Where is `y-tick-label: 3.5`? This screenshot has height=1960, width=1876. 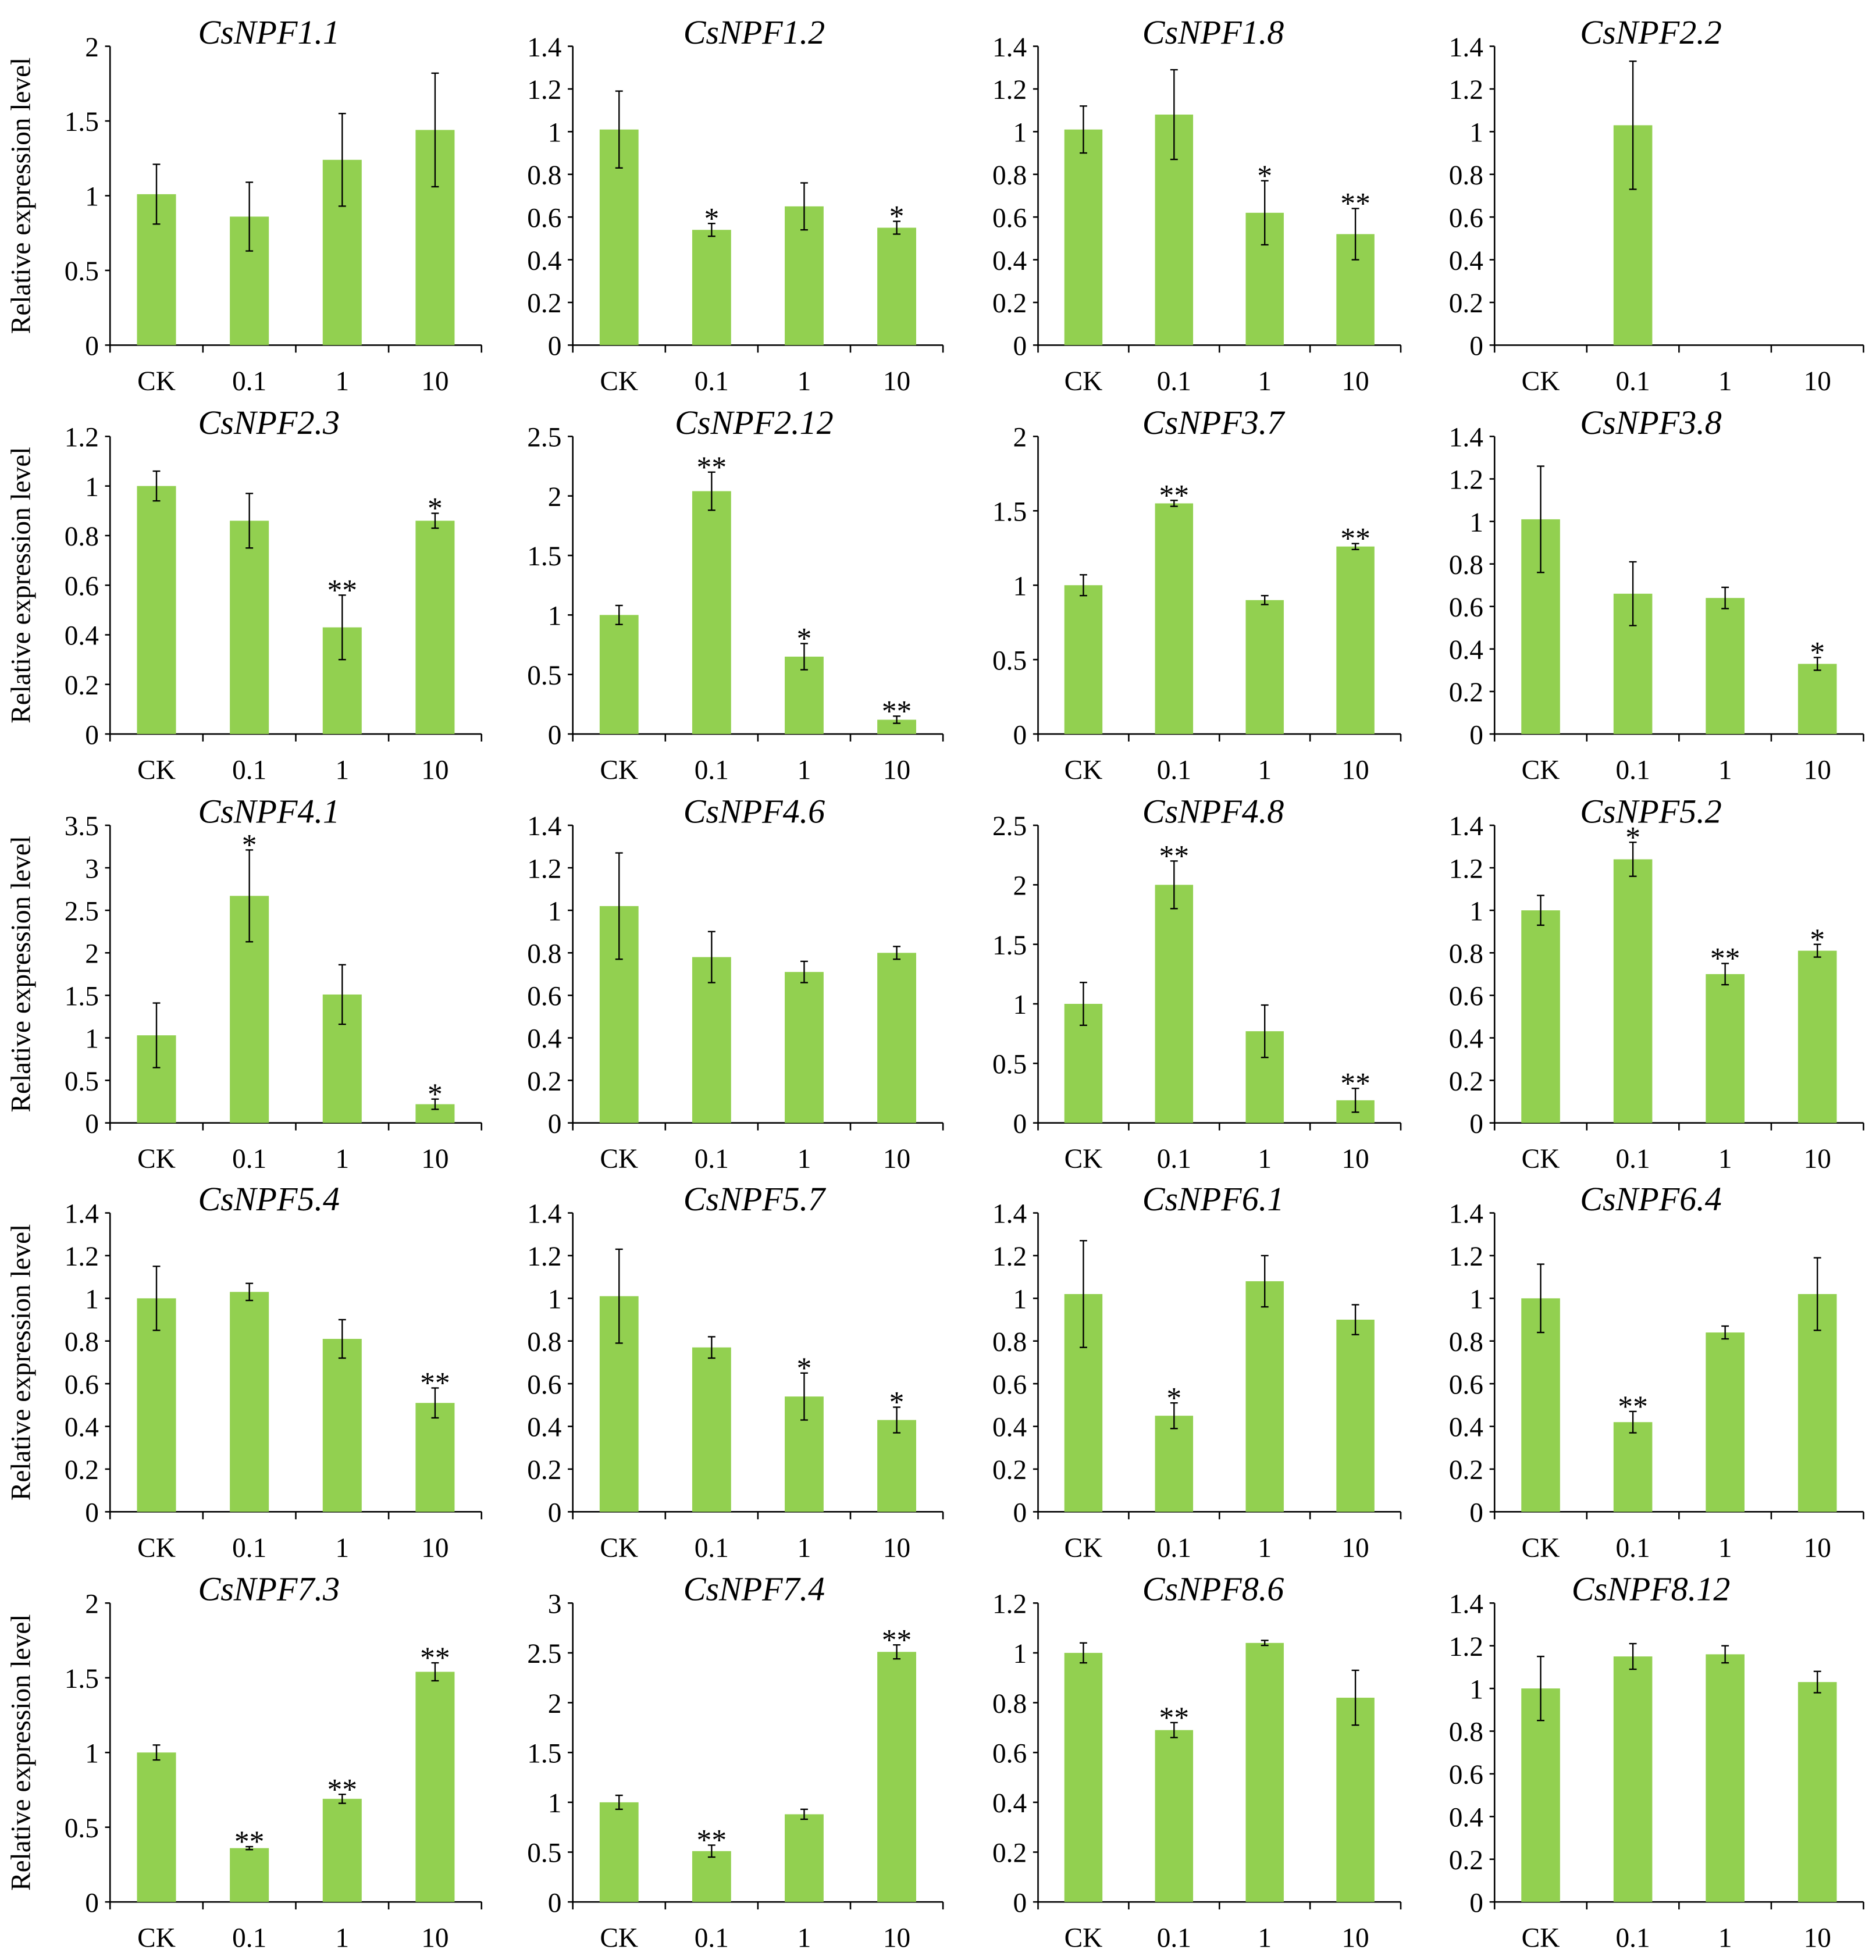 y-tick-label: 3.5 is located at coordinates (82, 826).